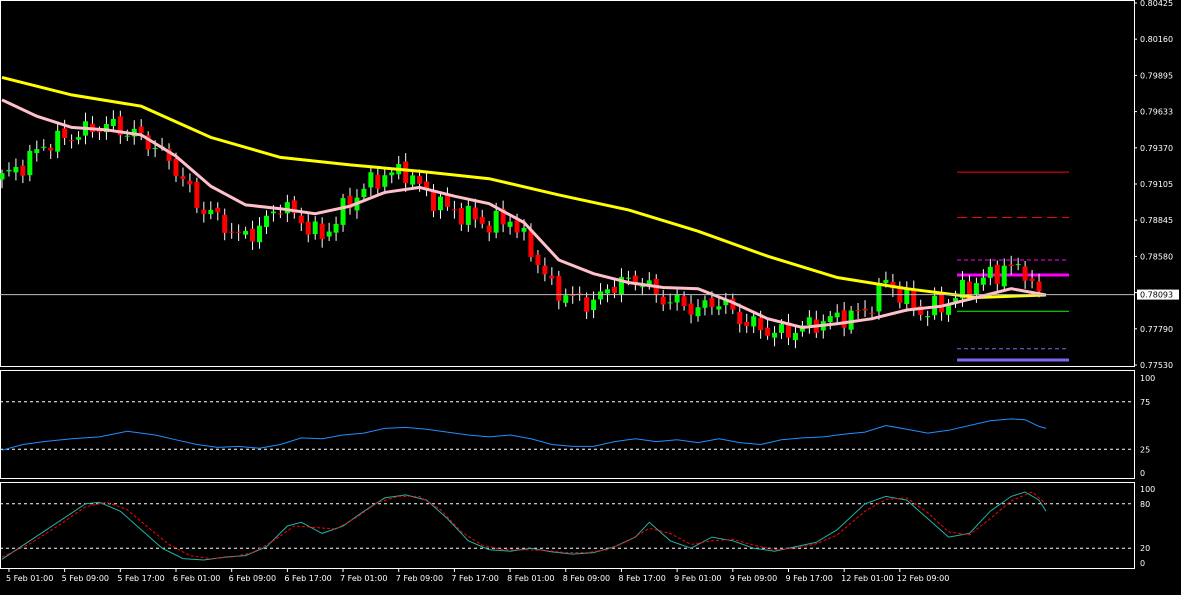 Image resolution: width=1181 pixels, height=595 pixels. I want to click on time-tick-label: 9 Feb 17:00, so click(808, 578).